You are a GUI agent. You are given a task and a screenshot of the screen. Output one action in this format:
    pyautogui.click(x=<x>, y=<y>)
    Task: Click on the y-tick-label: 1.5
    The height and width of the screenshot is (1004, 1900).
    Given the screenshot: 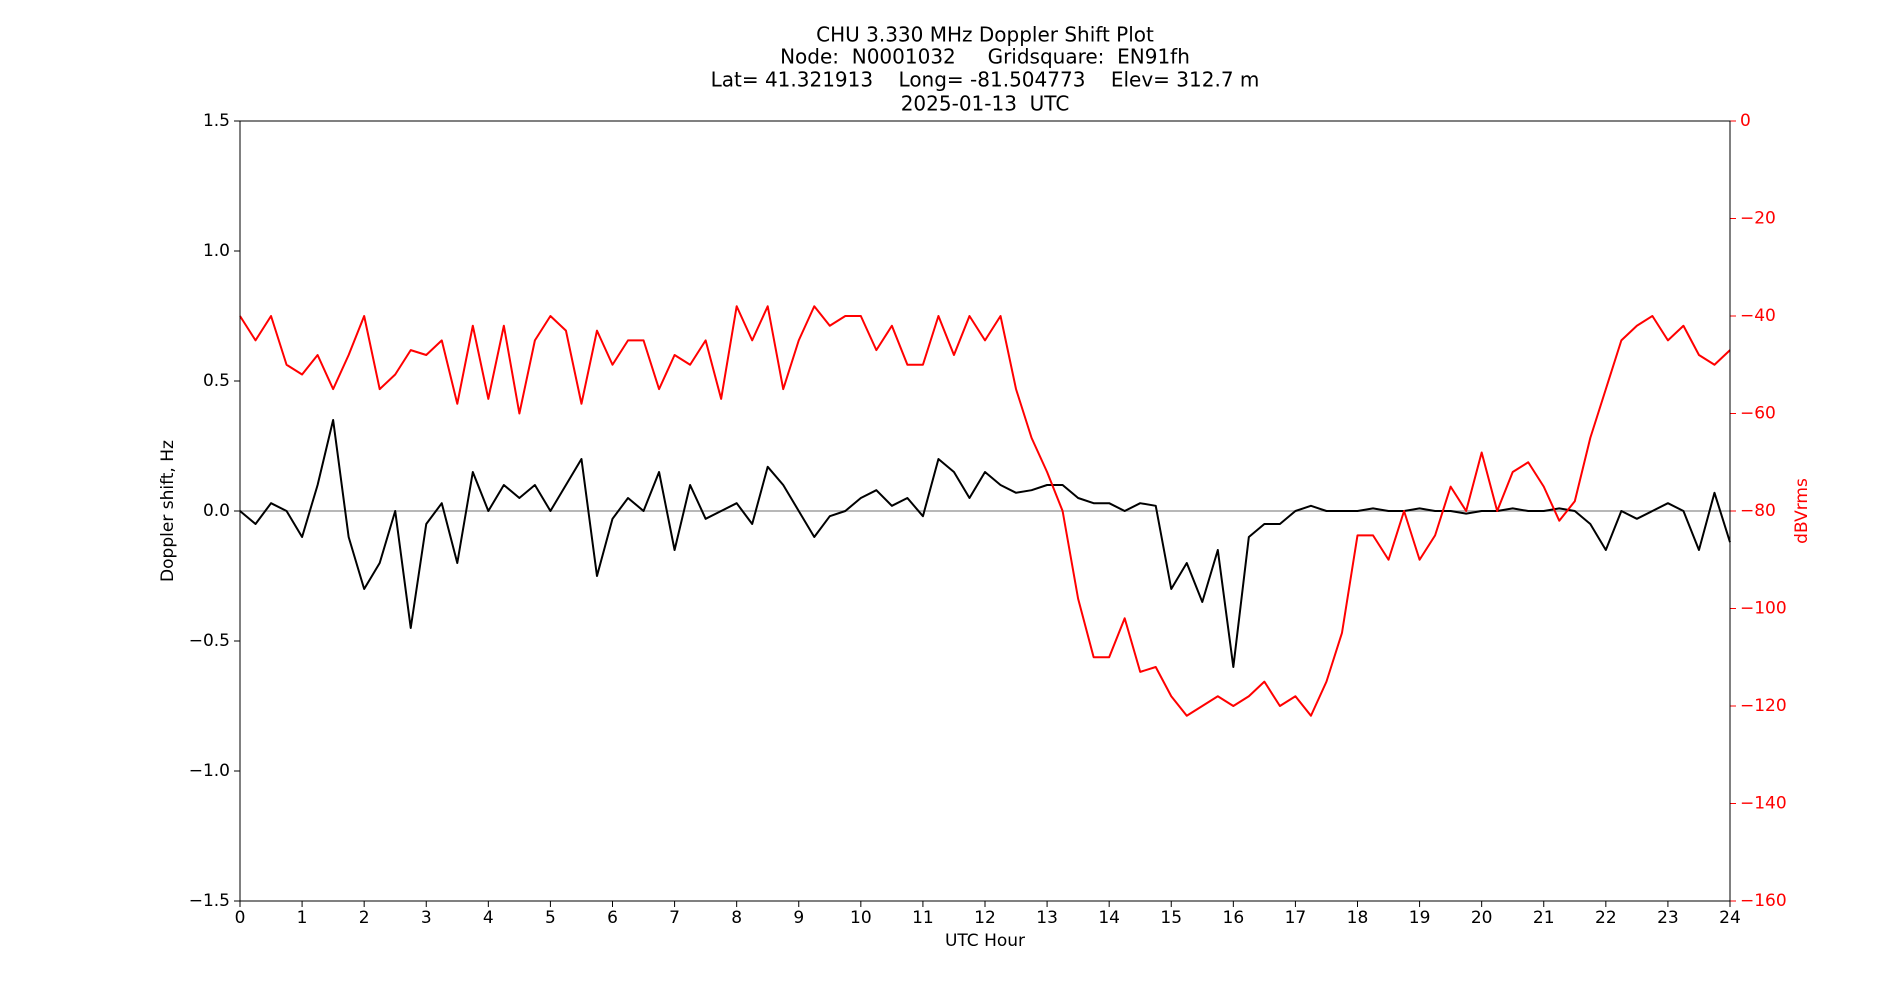 What is the action you would take?
    pyautogui.click(x=216, y=121)
    